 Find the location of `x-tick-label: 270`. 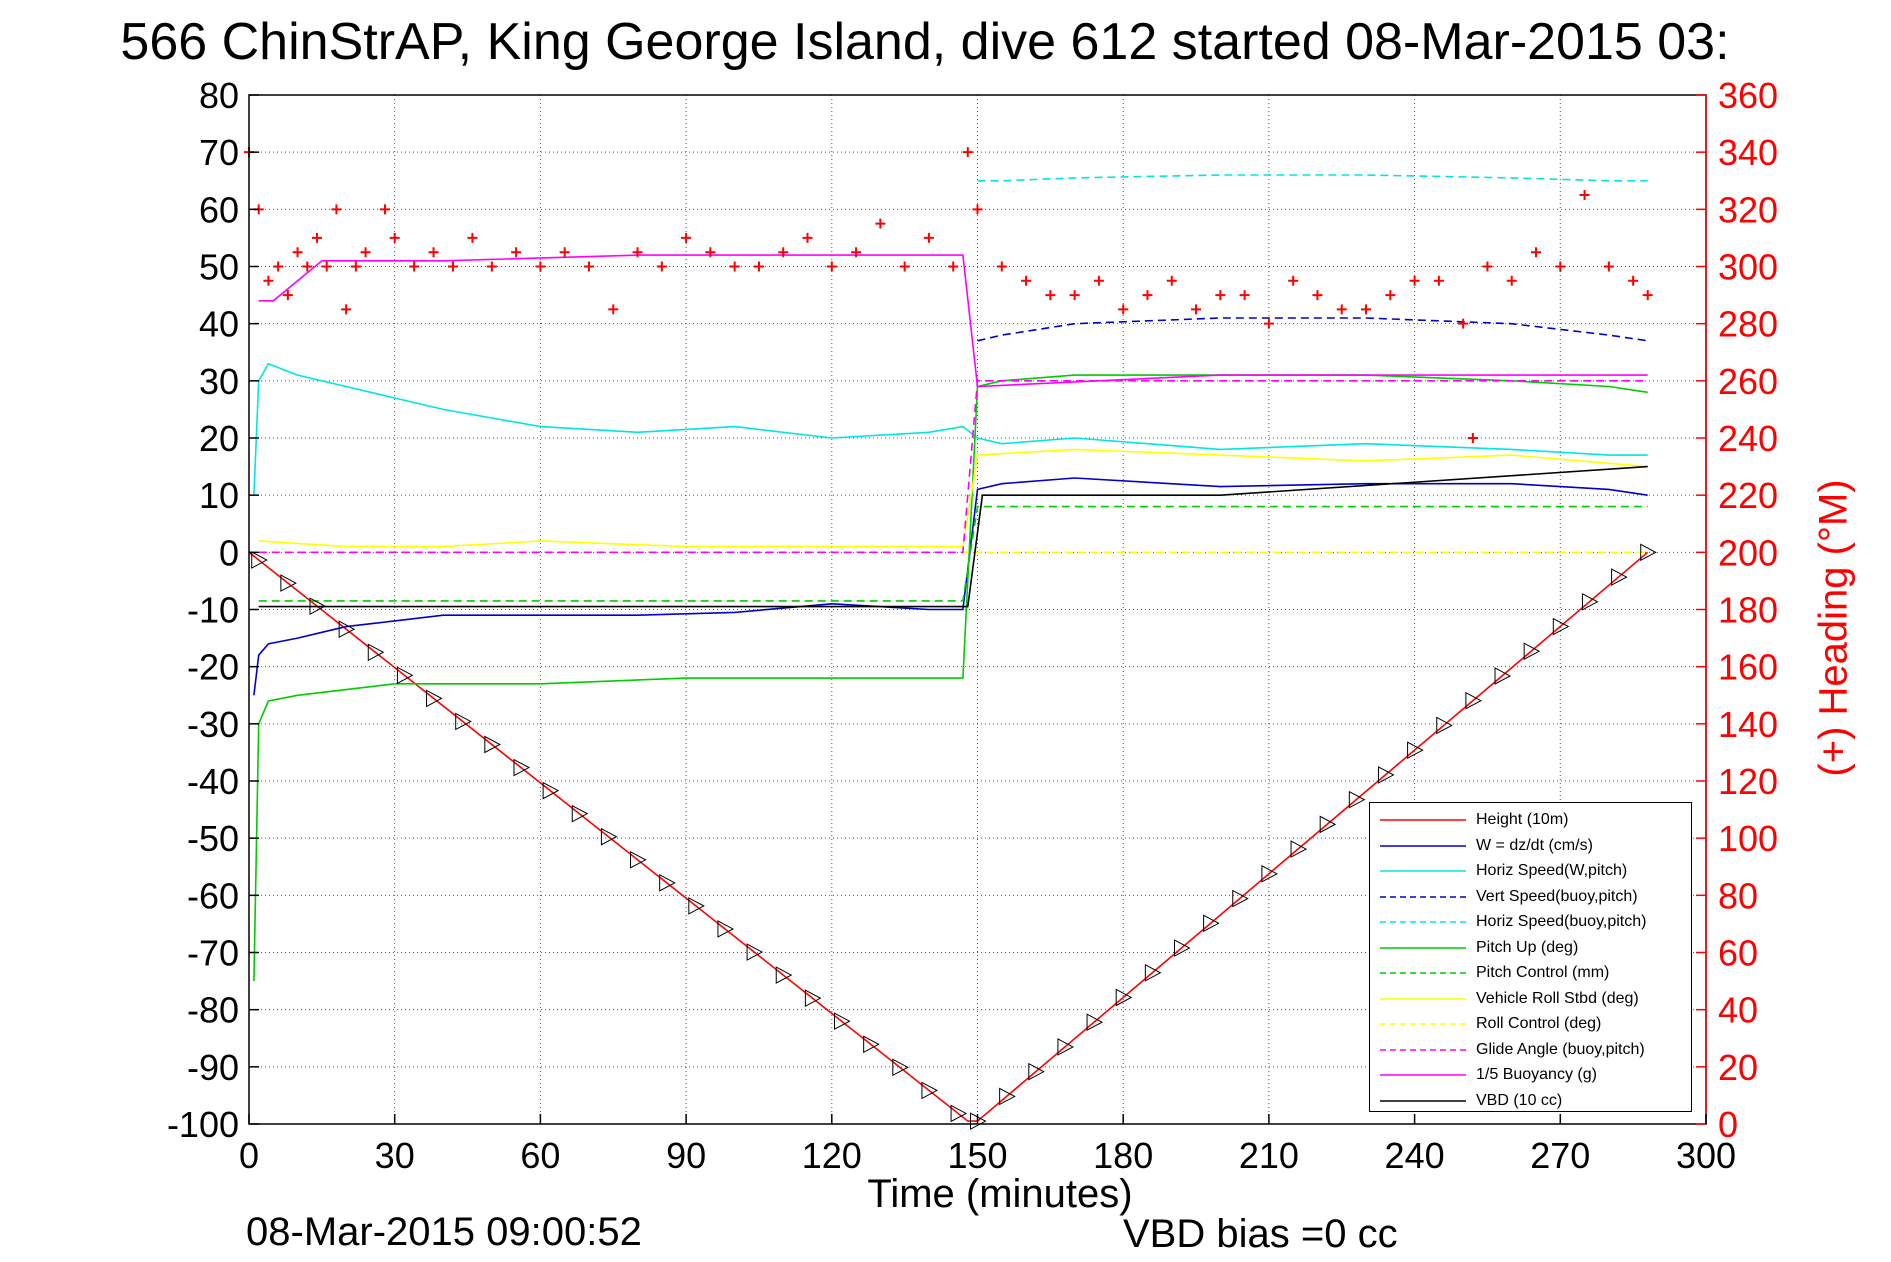

x-tick-label: 270 is located at coordinates (1560, 1155).